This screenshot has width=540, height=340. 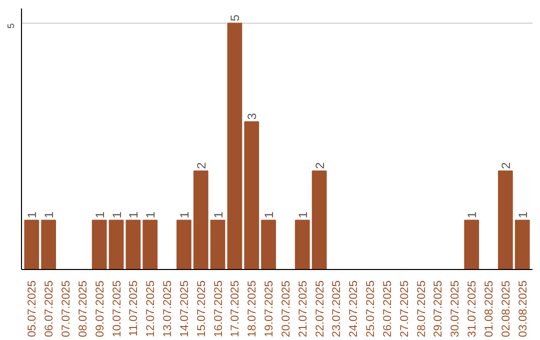 What do you see at coordinates (100, 309) in the screenshot?
I see `x-tick-label: 09.07.2025` at bounding box center [100, 309].